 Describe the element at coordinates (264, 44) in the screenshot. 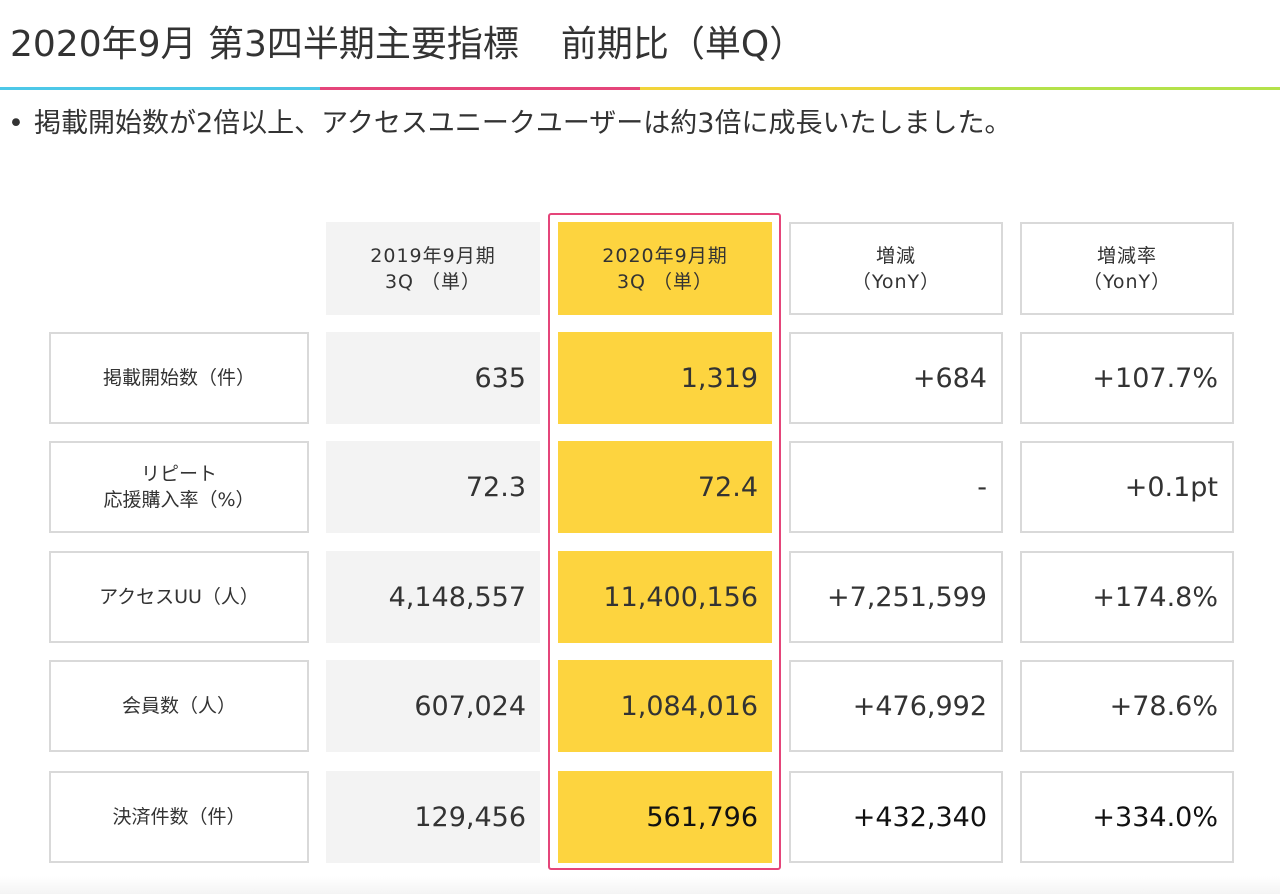

I see `title-main: 2020年9月 第3四半期主要指標` at that location.